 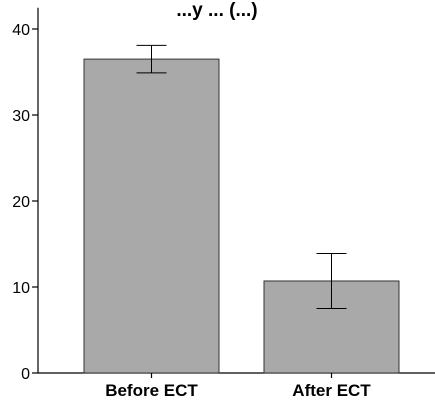 I want to click on y-tick-label: 30, so click(x=21, y=116).